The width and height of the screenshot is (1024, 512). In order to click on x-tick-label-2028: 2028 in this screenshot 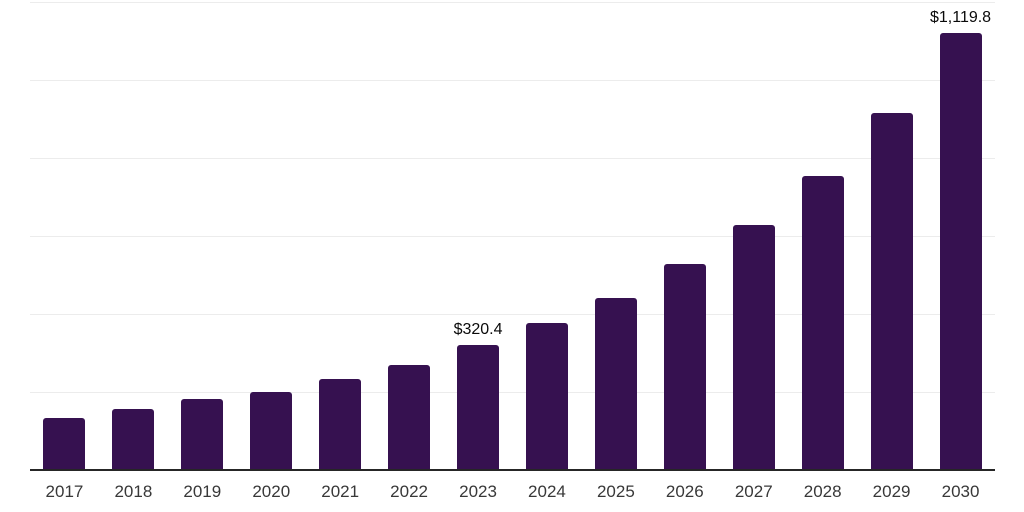, I will do `click(822, 491)`.